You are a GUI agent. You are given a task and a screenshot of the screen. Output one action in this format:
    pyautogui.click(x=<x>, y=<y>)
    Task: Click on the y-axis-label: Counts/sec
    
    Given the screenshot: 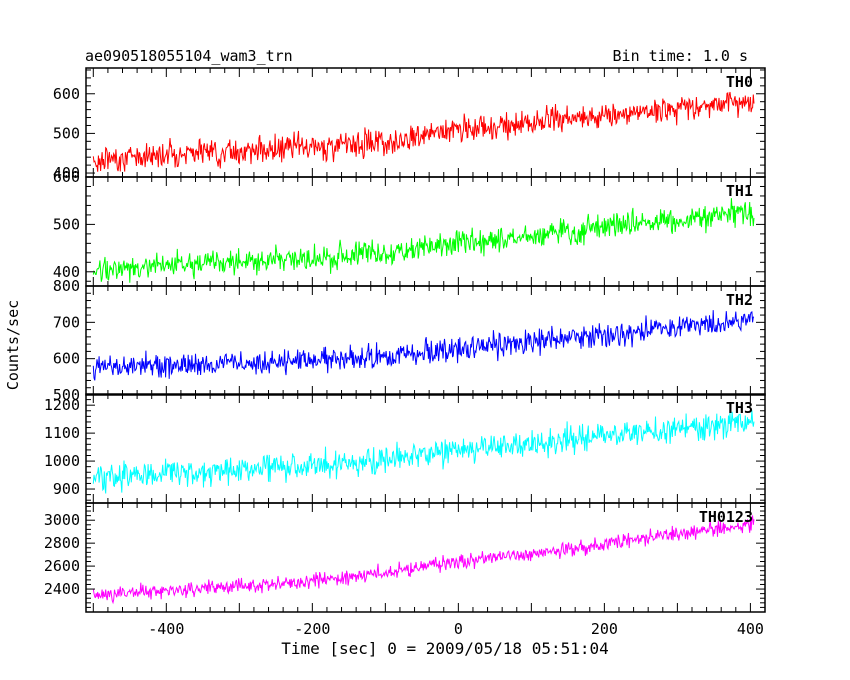 What is the action you would take?
    pyautogui.click(x=13, y=345)
    